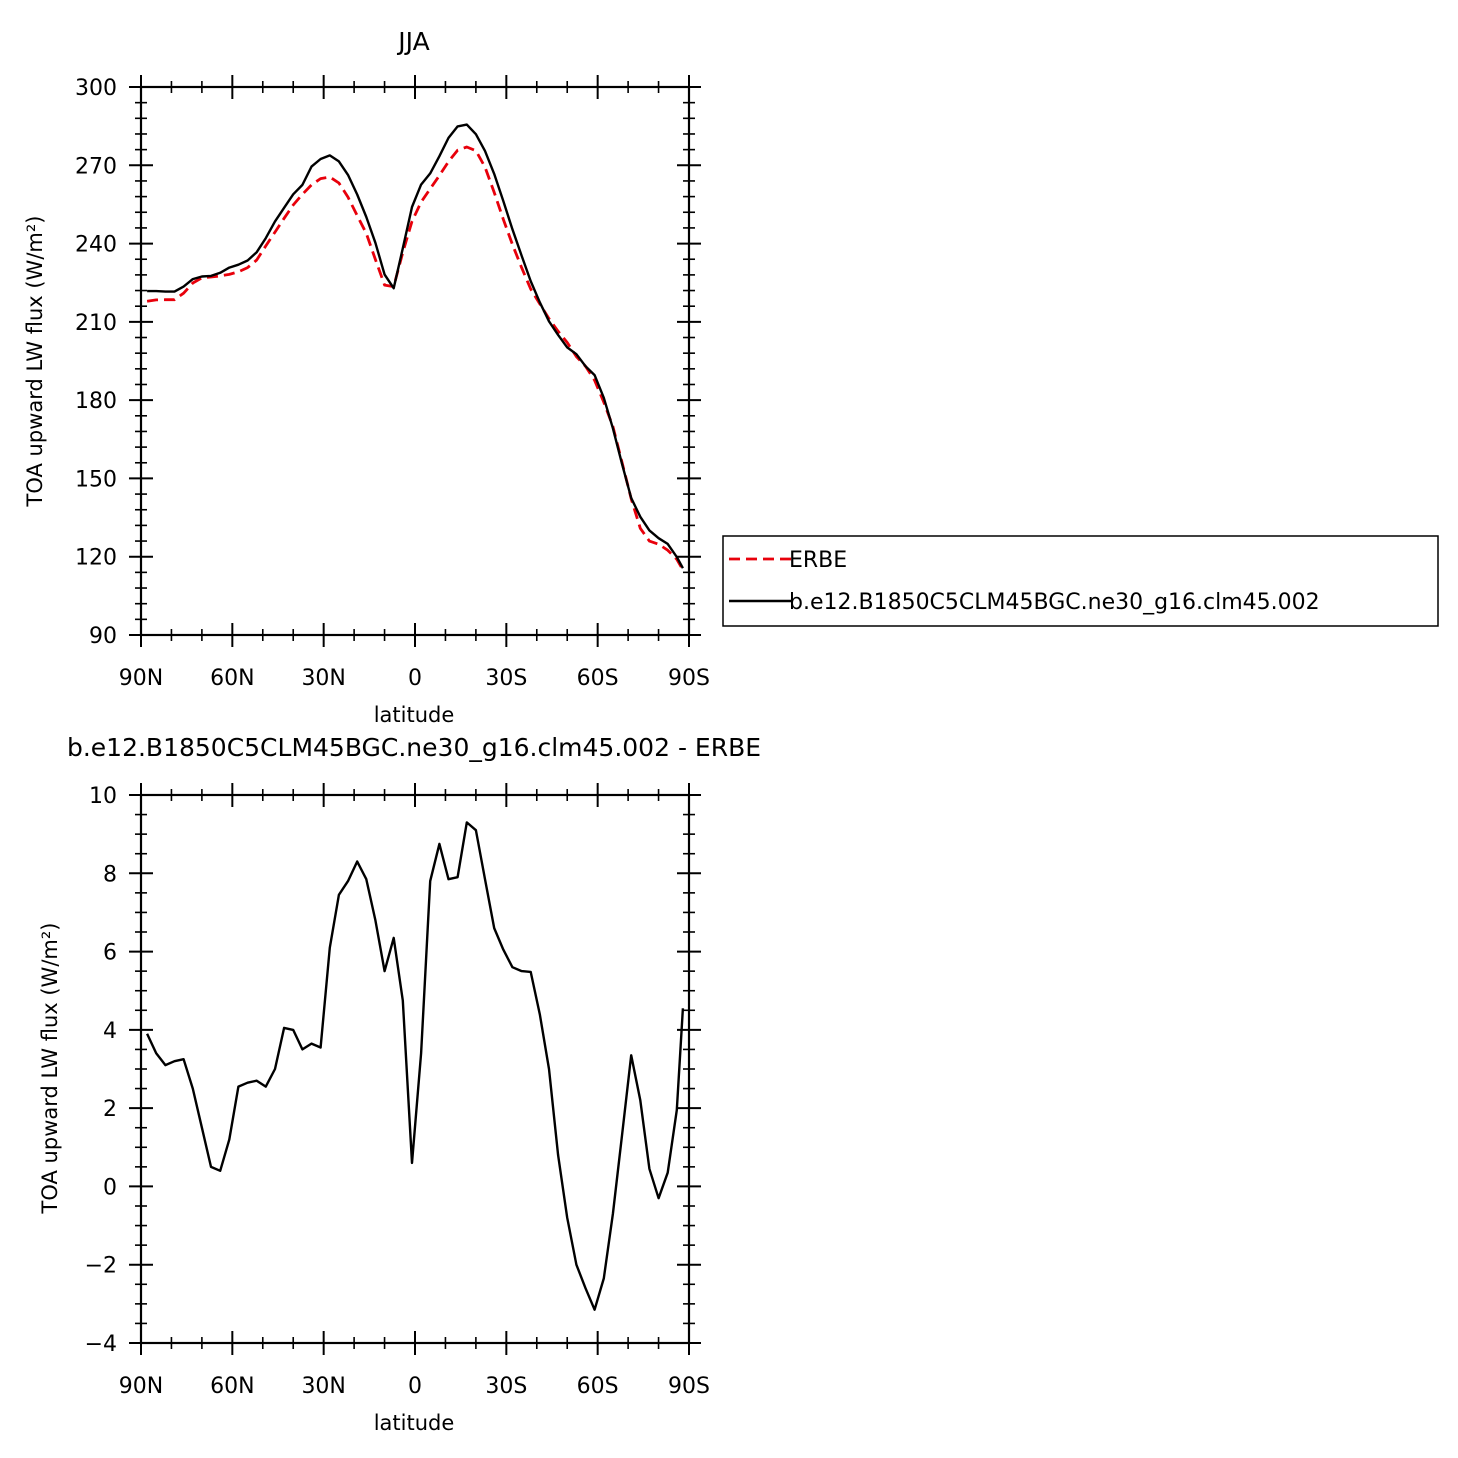 The height and width of the screenshot is (1458, 1458). Describe the element at coordinates (96, 166) in the screenshot. I see `top-y-tick-label: 270` at that location.